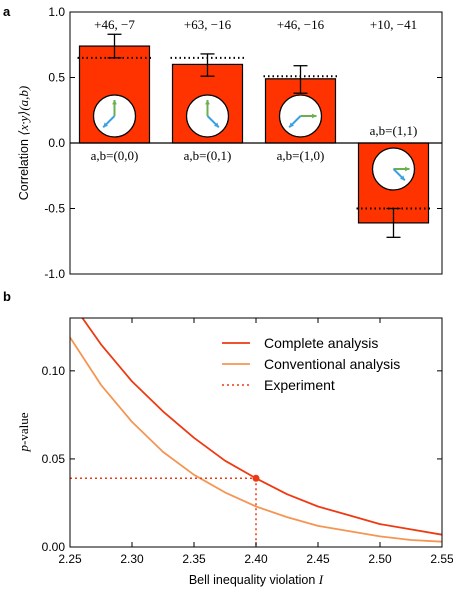 This screenshot has width=453, height=589. I want to click on panel-b-label: b, so click(7, 296).